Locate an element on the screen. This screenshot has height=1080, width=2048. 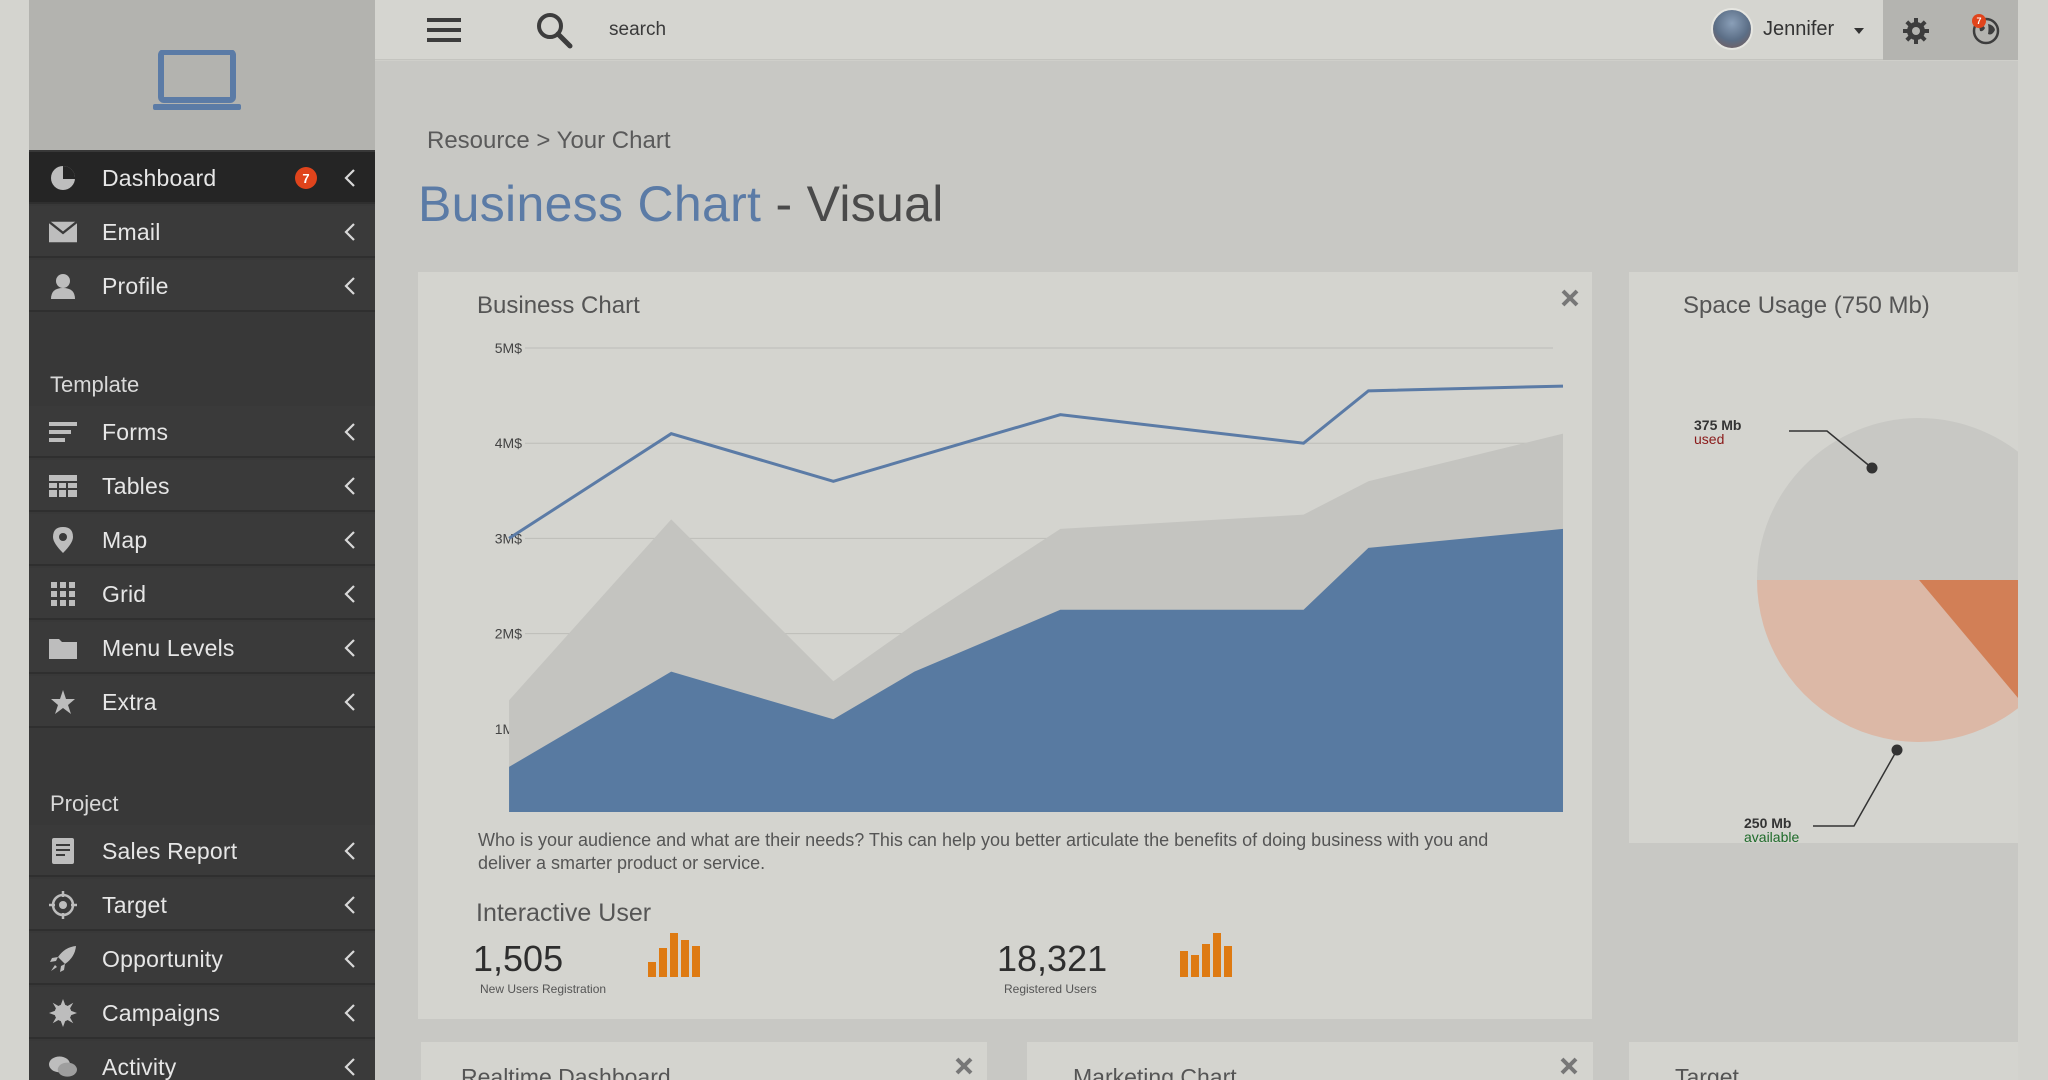
user-name: Jennifer is located at coordinates (1799, 29).